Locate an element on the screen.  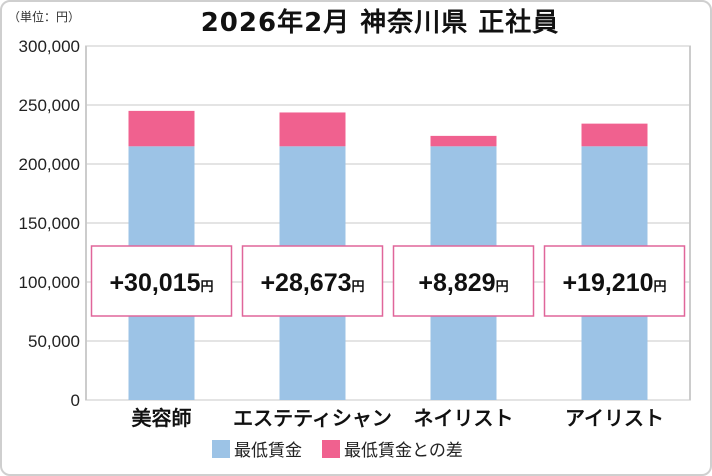
chart-title: 2026年2月 神奈川県 正社員 is located at coordinates (380, 23).